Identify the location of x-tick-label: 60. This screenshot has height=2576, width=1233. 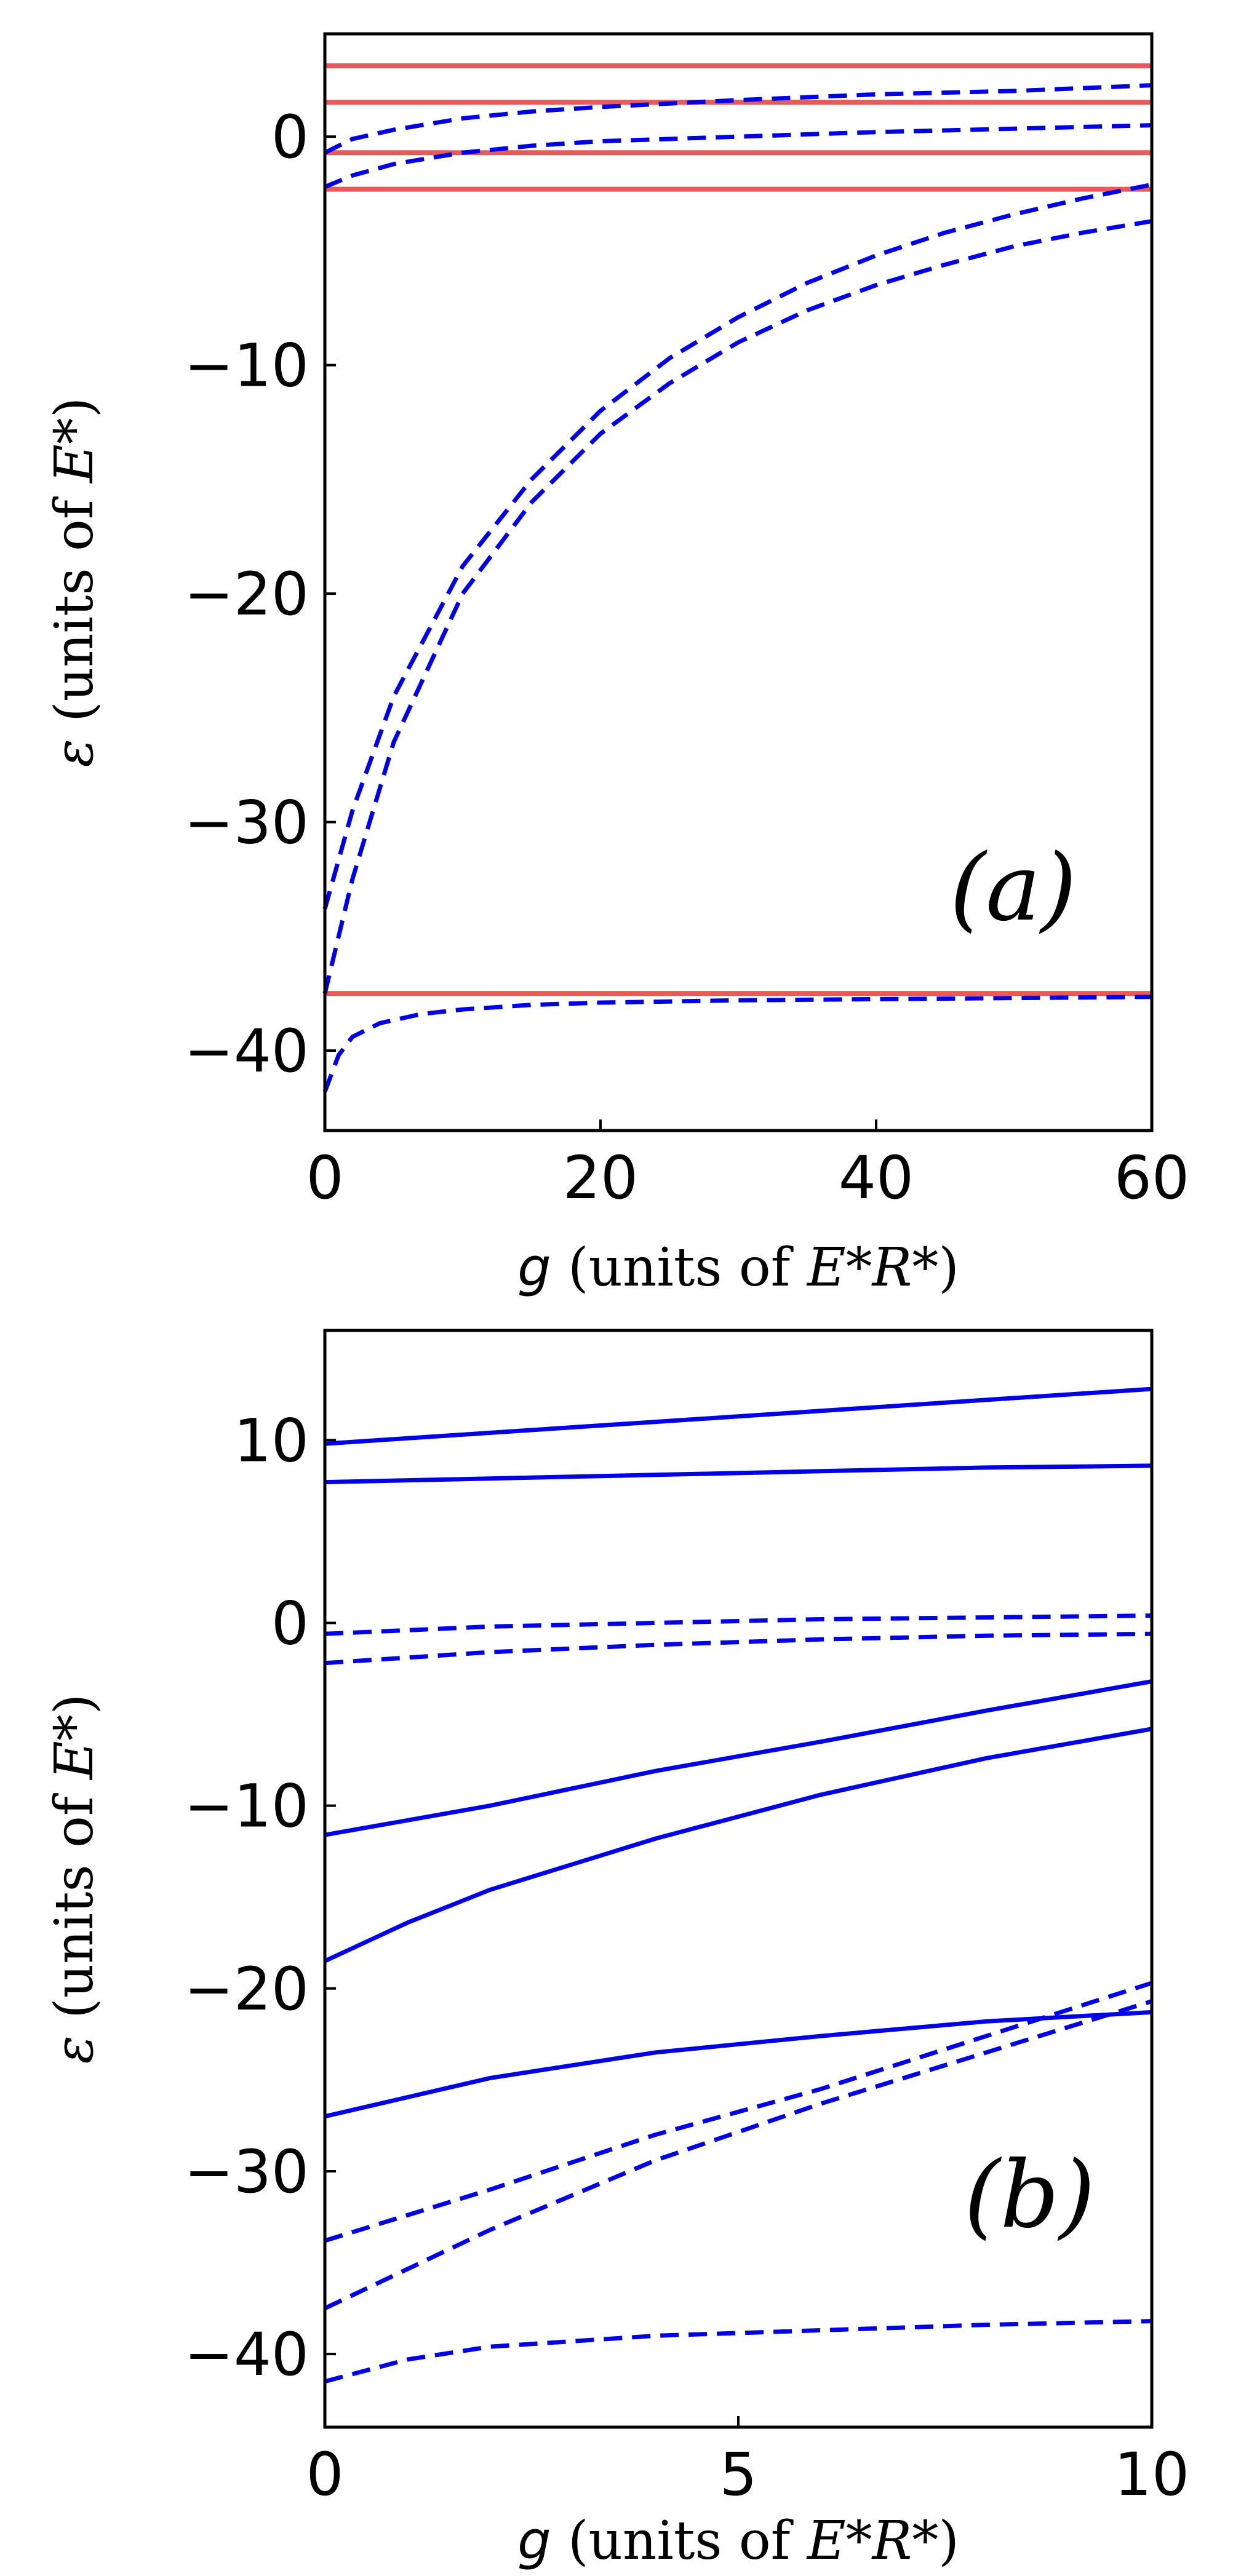
(1151, 1177).